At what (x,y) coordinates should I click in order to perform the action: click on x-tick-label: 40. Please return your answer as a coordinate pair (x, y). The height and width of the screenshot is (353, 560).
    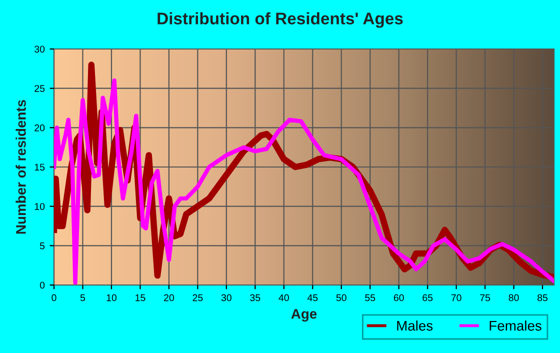
    Looking at the image, I should click on (283, 298).